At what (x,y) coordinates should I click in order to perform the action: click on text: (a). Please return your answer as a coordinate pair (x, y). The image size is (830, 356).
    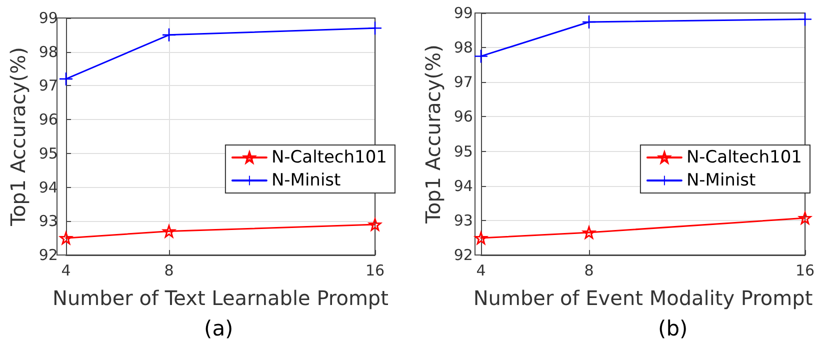
    Looking at the image, I should click on (219, 328).